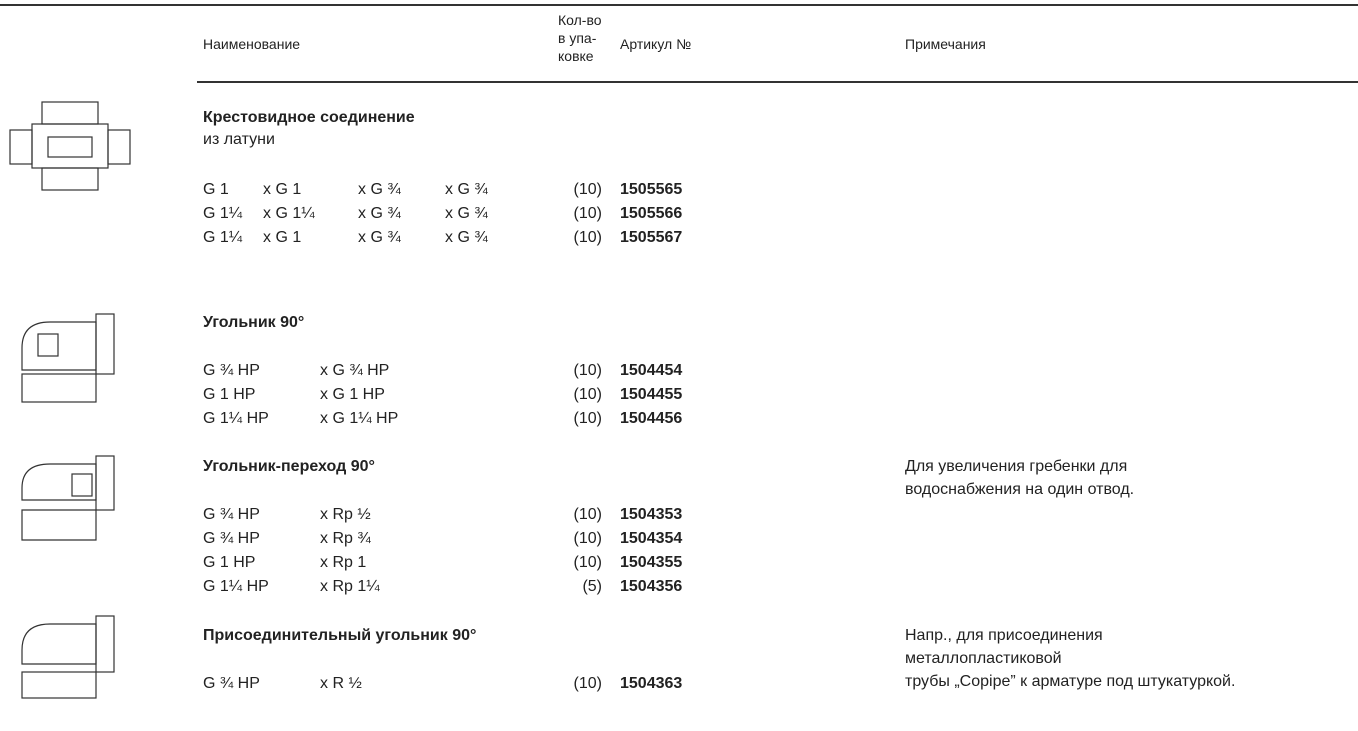 This screenshot has width=1358, height=731. Describe the element at coordinates (651, 683) in the screenshot. I see `article-number: 1504363` at that location.